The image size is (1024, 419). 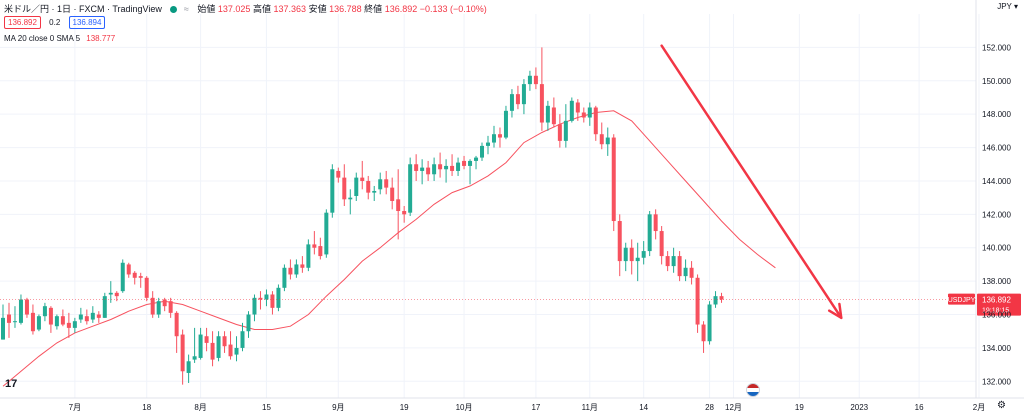 What do you see at coordinates (512, 404) in the screenshot?
I see `x-axis: 7月 18 8月 15 9月 19 10月 17 11月 14 28 12月 19 2023 16 2月` at bounding box center [512, 404].